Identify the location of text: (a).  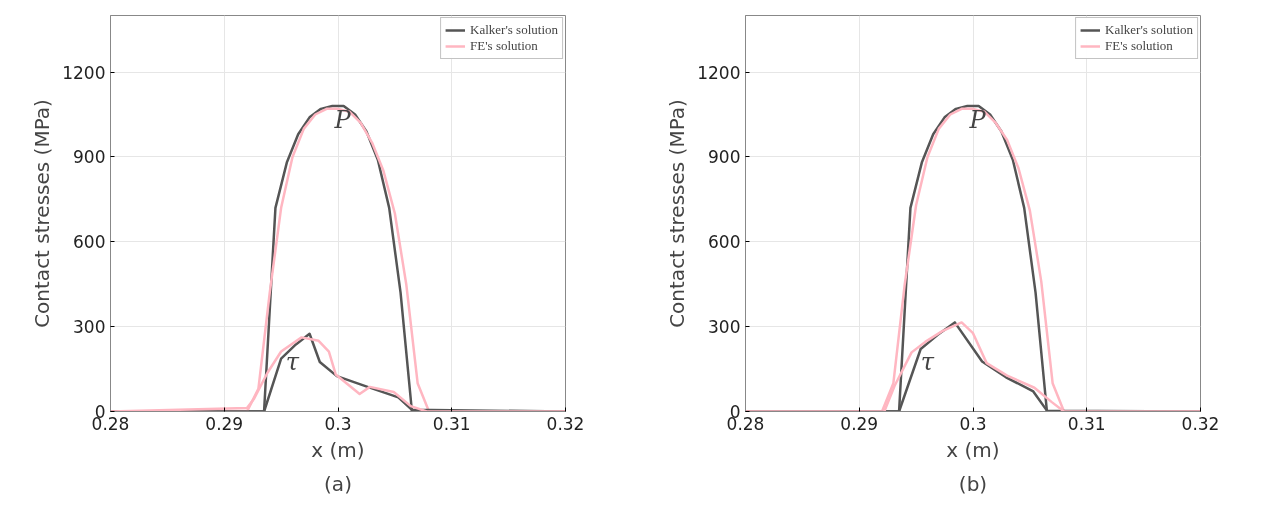
(338, 483).